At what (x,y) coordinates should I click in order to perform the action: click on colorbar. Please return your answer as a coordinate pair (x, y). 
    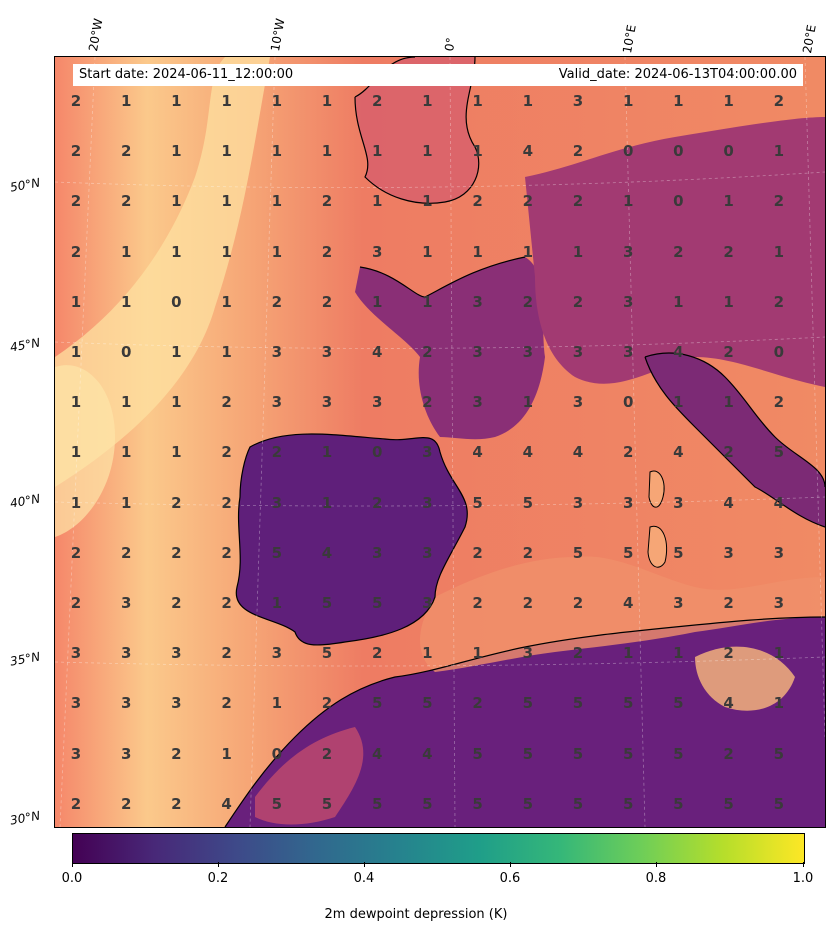
    Looking at the image, I should click on (438, 848).